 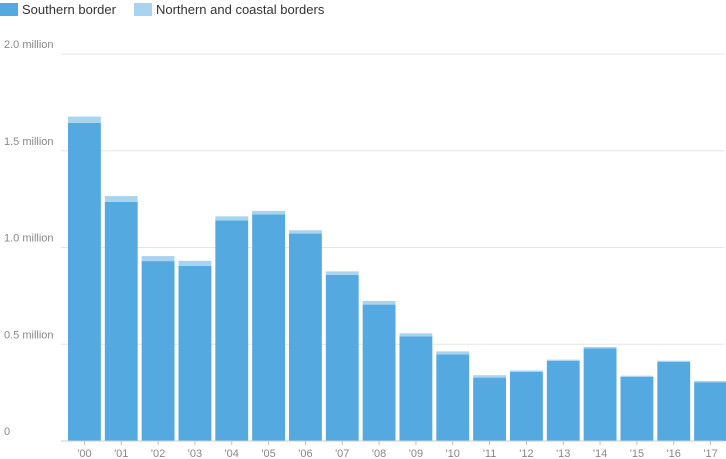 I want to click on x-tick-label: '11, so click(x=490, y=453).